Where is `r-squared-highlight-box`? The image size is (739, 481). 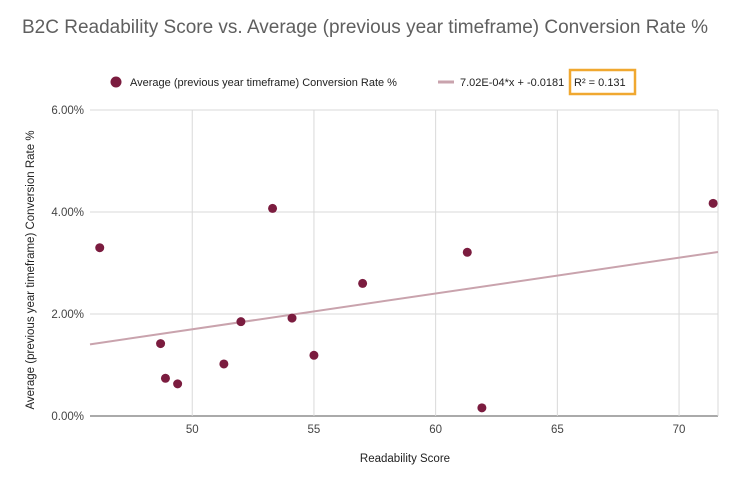 r-squared-highlight-box is located at coordinates (602, 82).